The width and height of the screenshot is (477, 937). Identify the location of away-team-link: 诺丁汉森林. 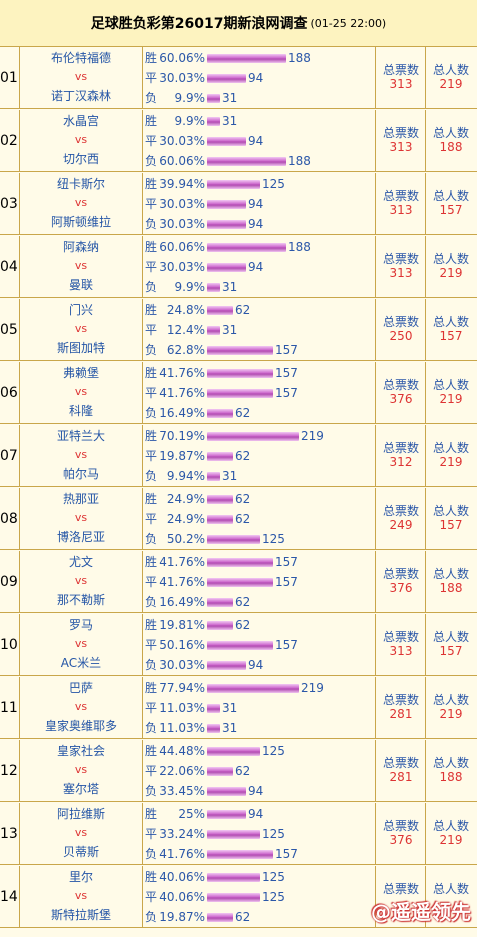
(80, 96).